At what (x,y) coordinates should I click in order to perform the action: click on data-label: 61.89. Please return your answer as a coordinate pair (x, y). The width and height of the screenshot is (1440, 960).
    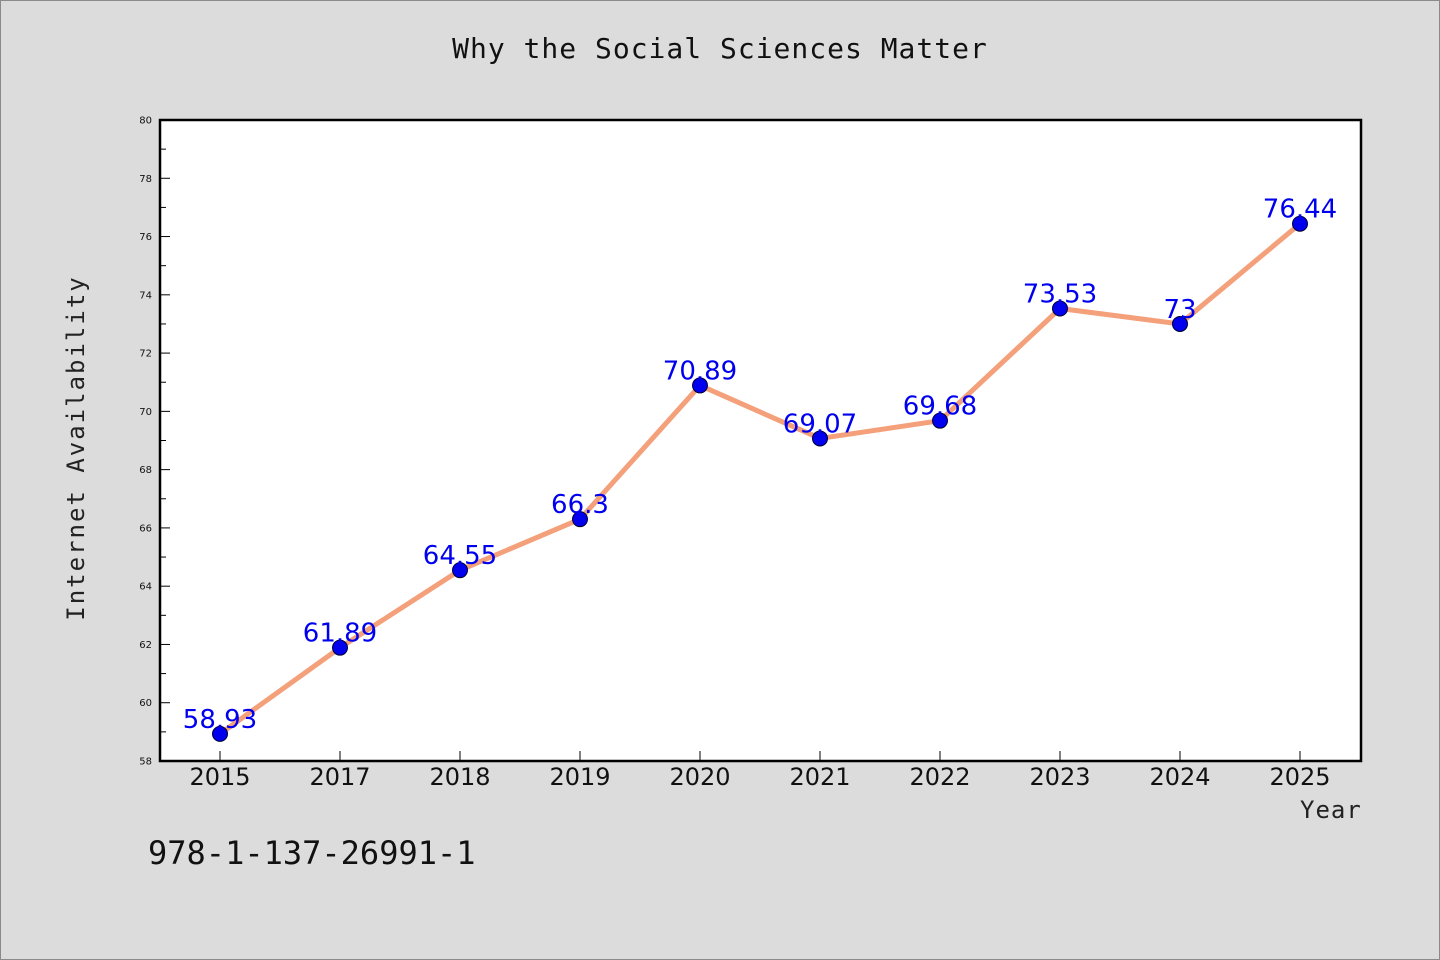
    Looking at the image, I should click on (340, 634).